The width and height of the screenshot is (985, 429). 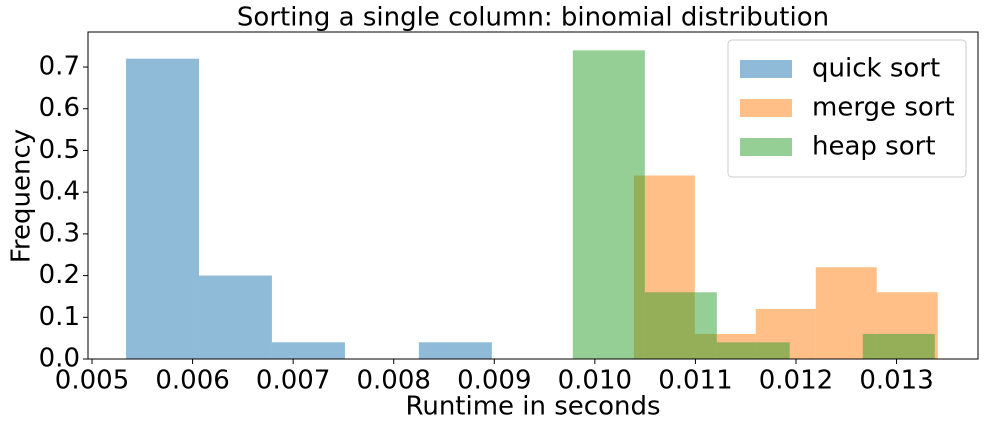 What do you see at coordinates (532, 407) in the screenshot?
I see `x-axis-label: Runtime in seconds` at bounding box center [532, 407].